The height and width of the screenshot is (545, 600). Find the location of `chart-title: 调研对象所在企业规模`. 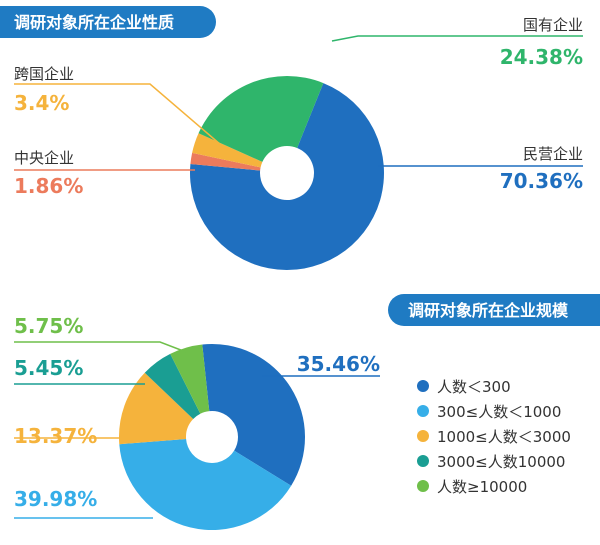

chart-title: 调研对象所在企业规模 is located at coordinates (488, 310).